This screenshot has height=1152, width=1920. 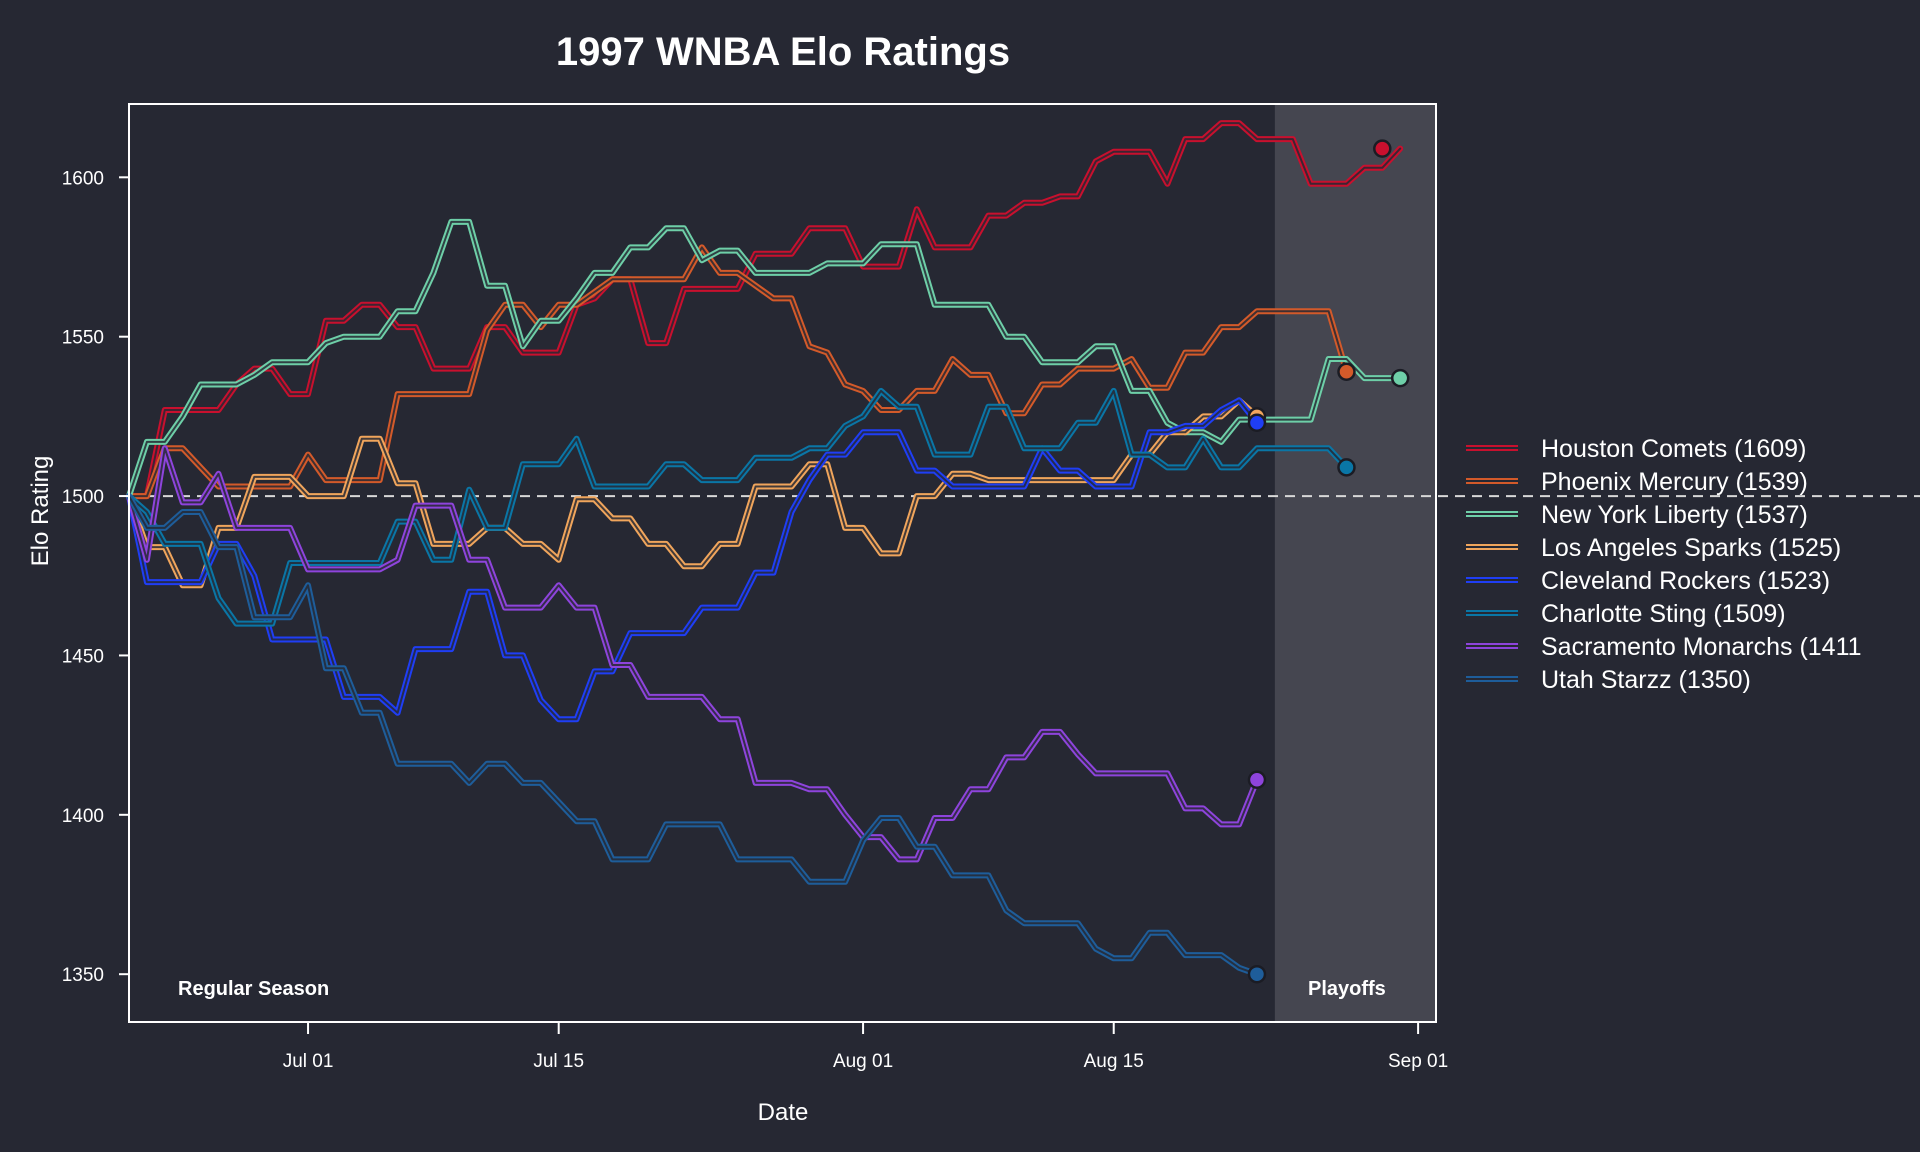 I want to click on playoffs-label: Playoffs, so click(x=1347, y=989).